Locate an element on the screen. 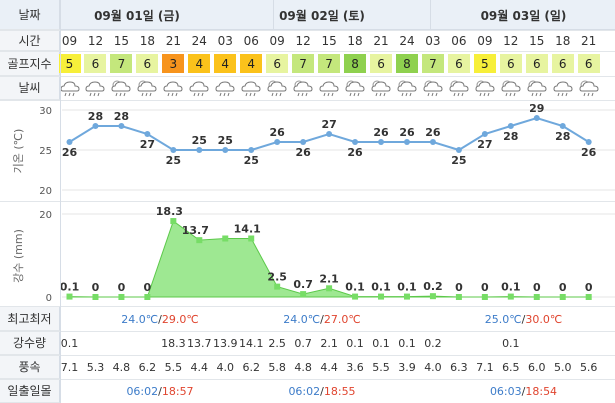 The height and width of the screenshot is (403, 615). minmax-day-3: 25.0℃/30.0℃ is located at coordinates (523, 319).